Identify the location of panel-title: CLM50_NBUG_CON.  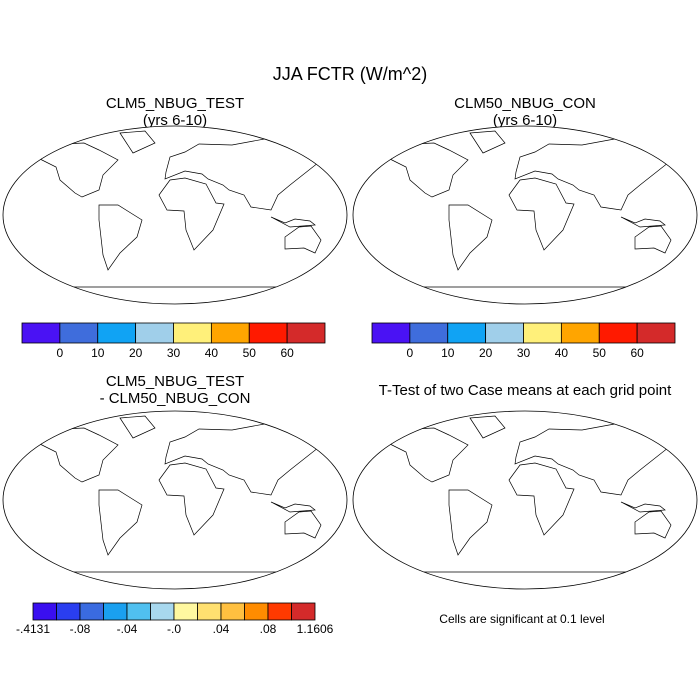
(525, 103).